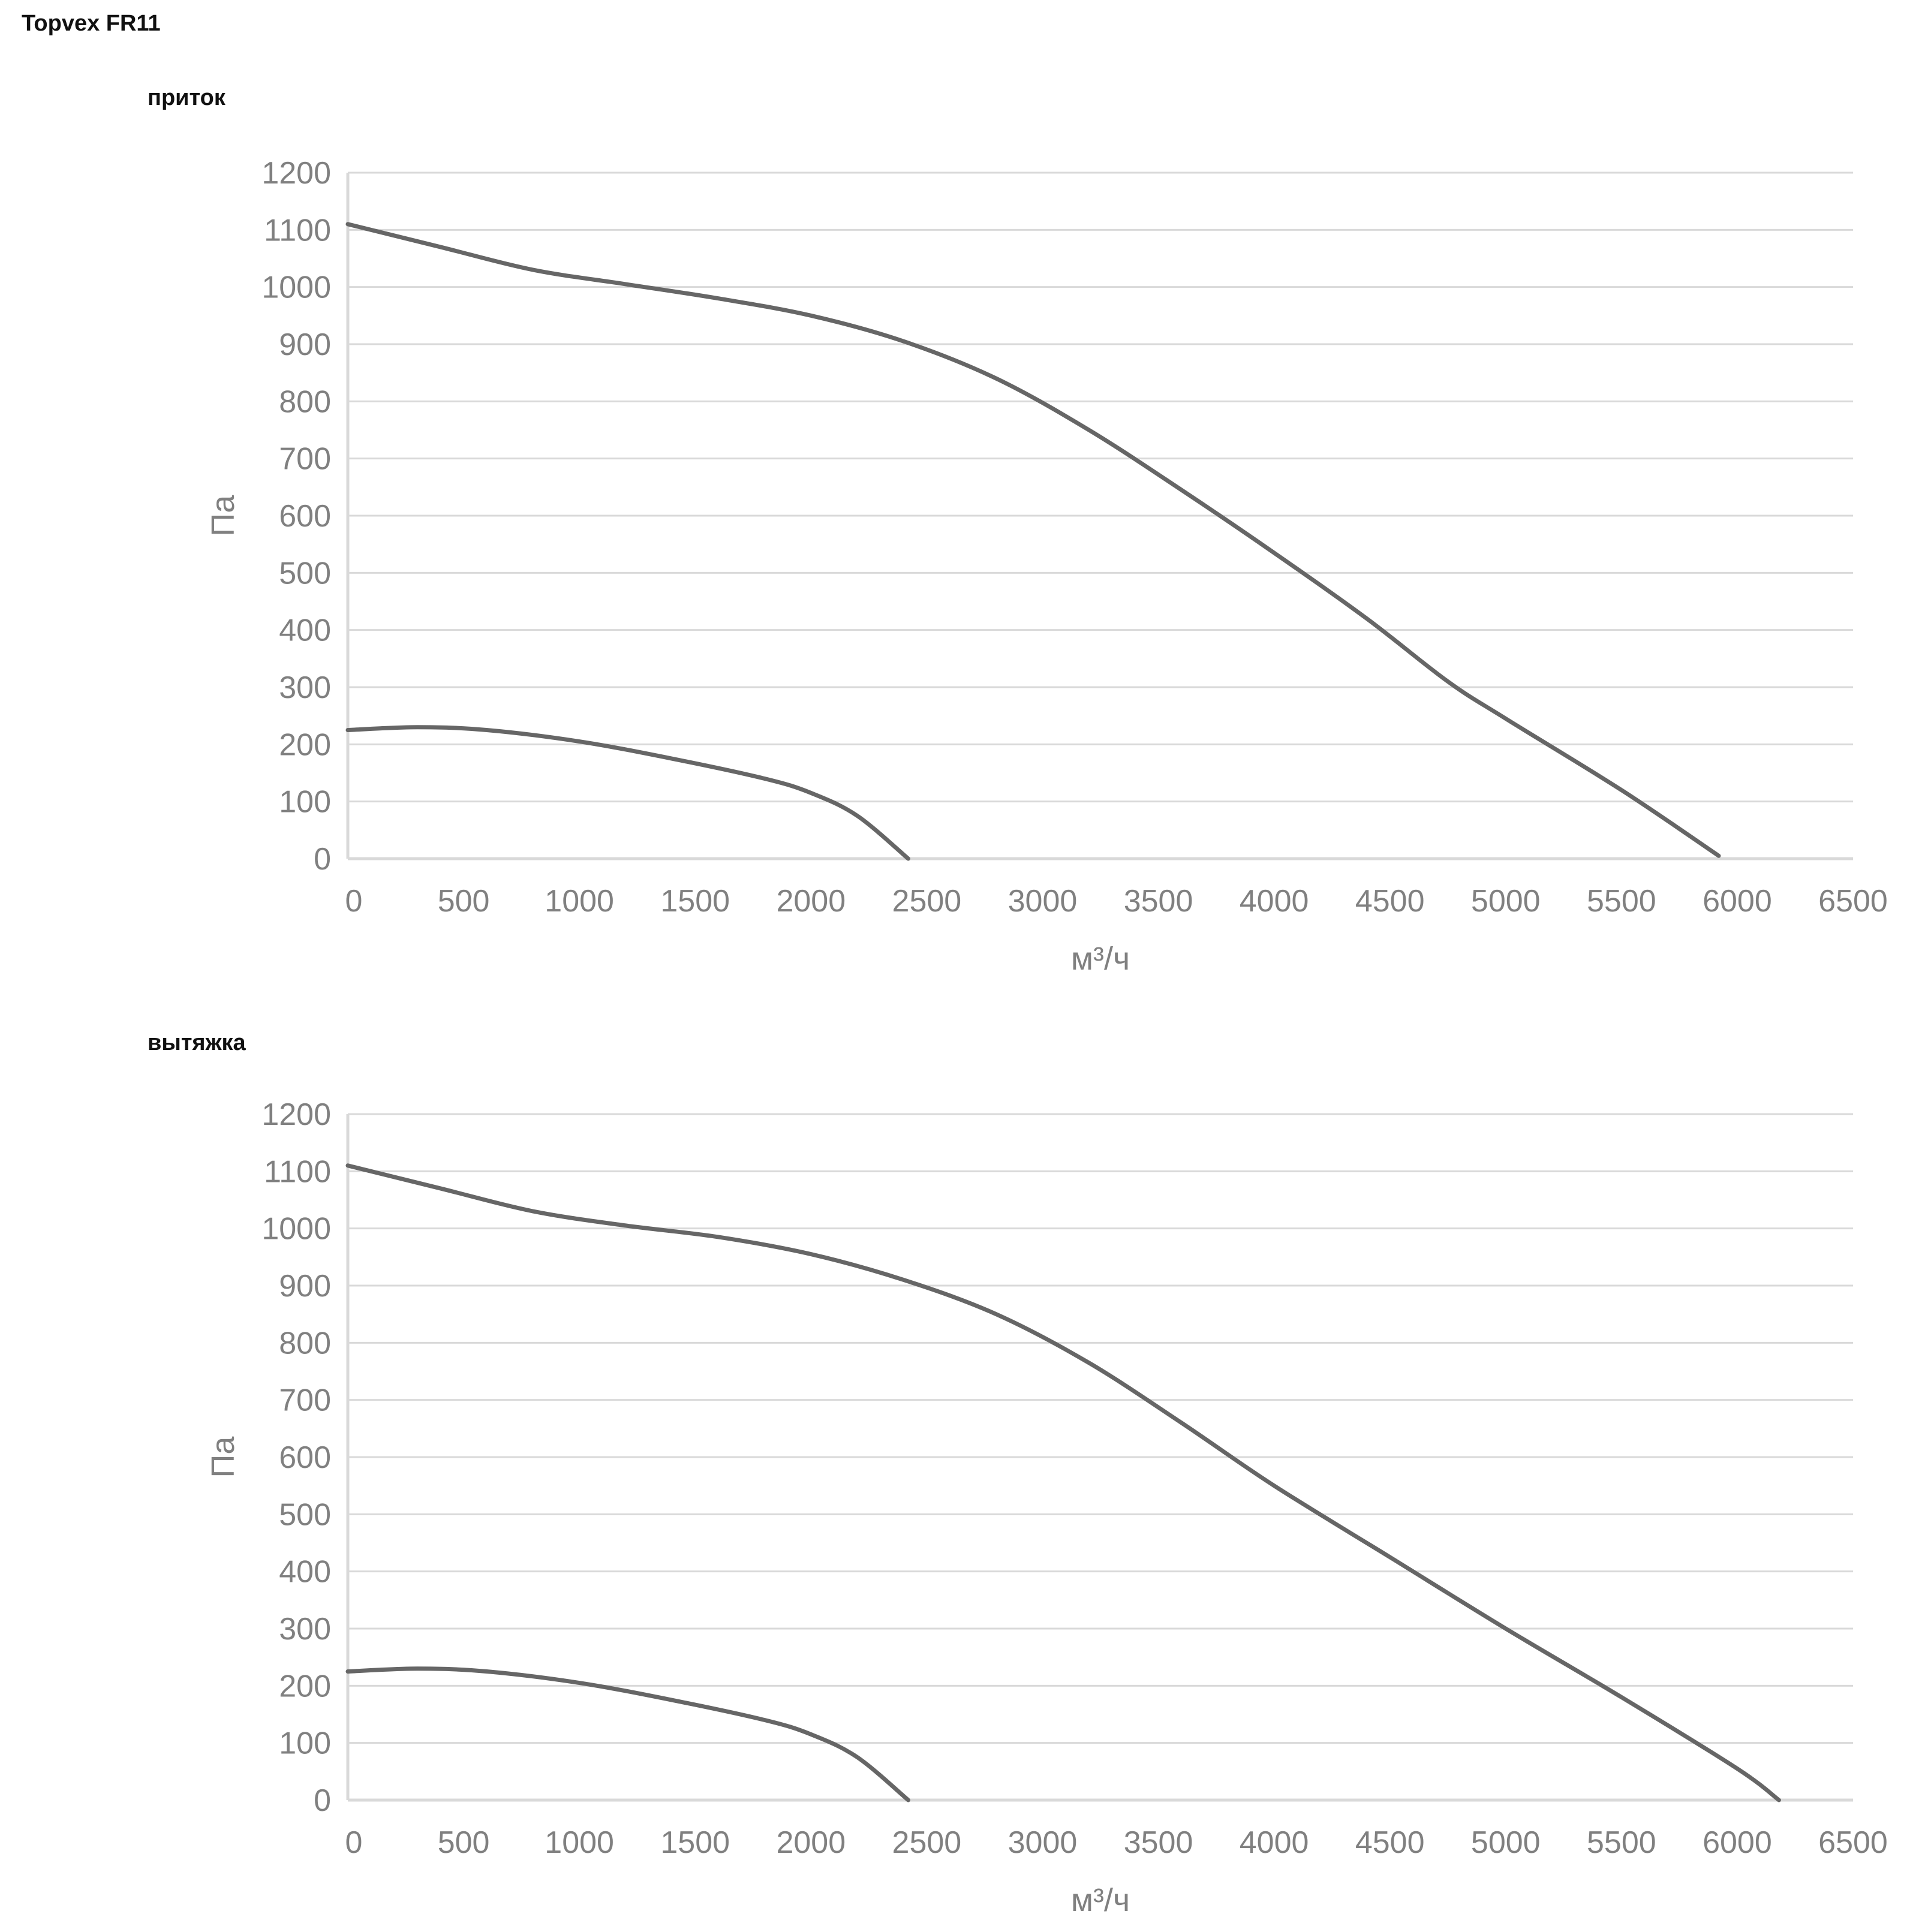 Image resolution: width=1922 pixels, height=1932 pixels. I want to click on document-title: Topvex FR11, so click(91, 23).